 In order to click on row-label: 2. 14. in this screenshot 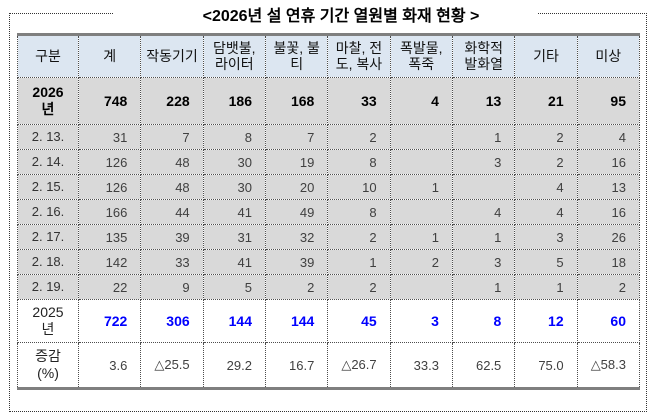, I will do `click(48, 162)`.